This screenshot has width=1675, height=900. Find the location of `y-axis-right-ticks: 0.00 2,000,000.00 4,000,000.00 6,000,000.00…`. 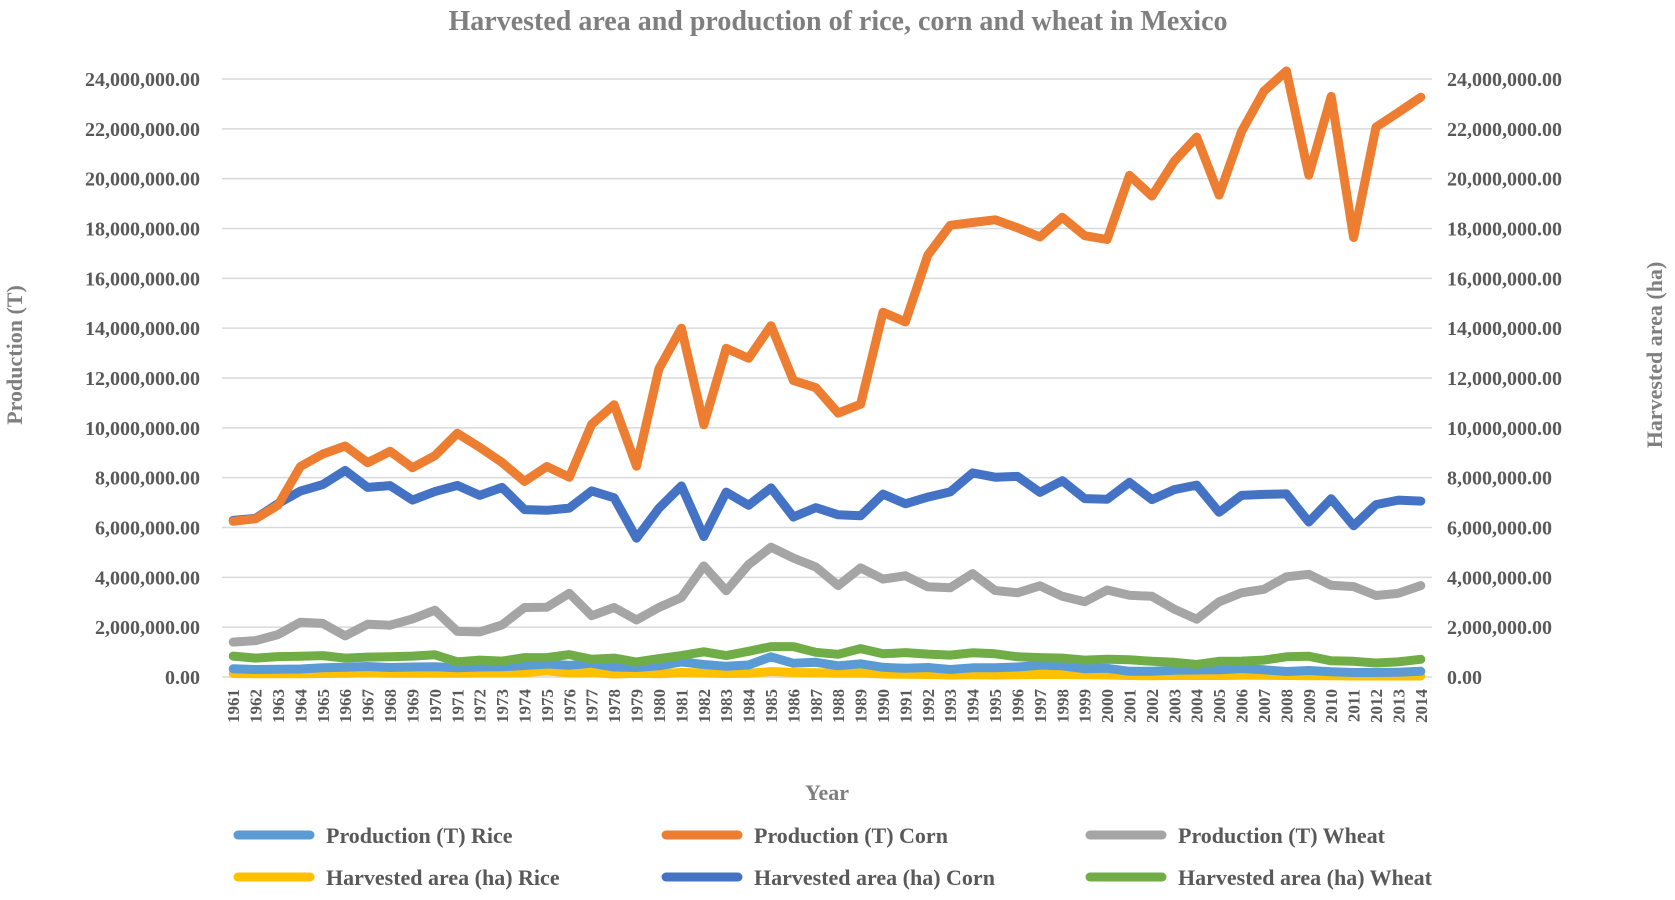

y-axis-right-ticks: 0.00 2,000,000.00 4,000,000.00 6,000,000.00… is located at coordinates (1504, 379).